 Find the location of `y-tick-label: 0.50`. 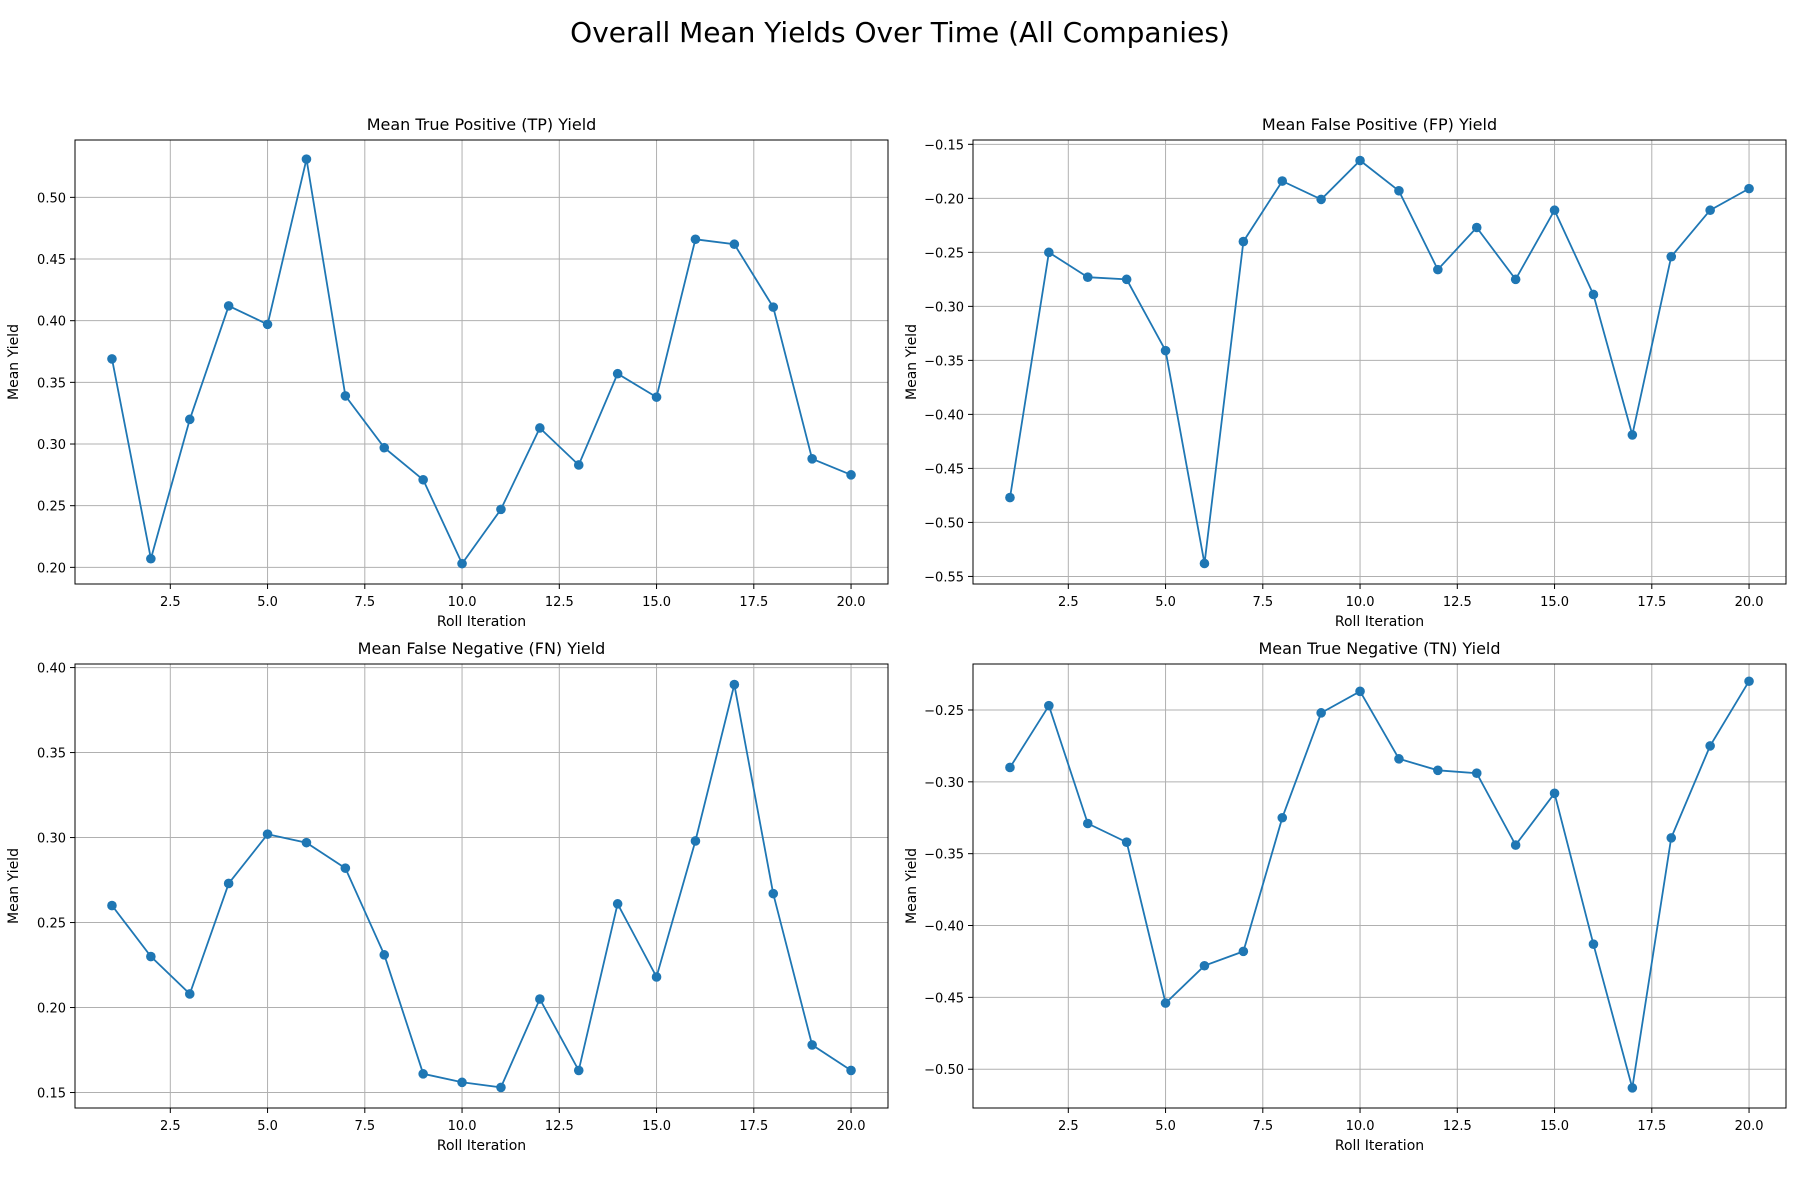

y-tick-label: 0.50 is located at coordinates (51, 198).